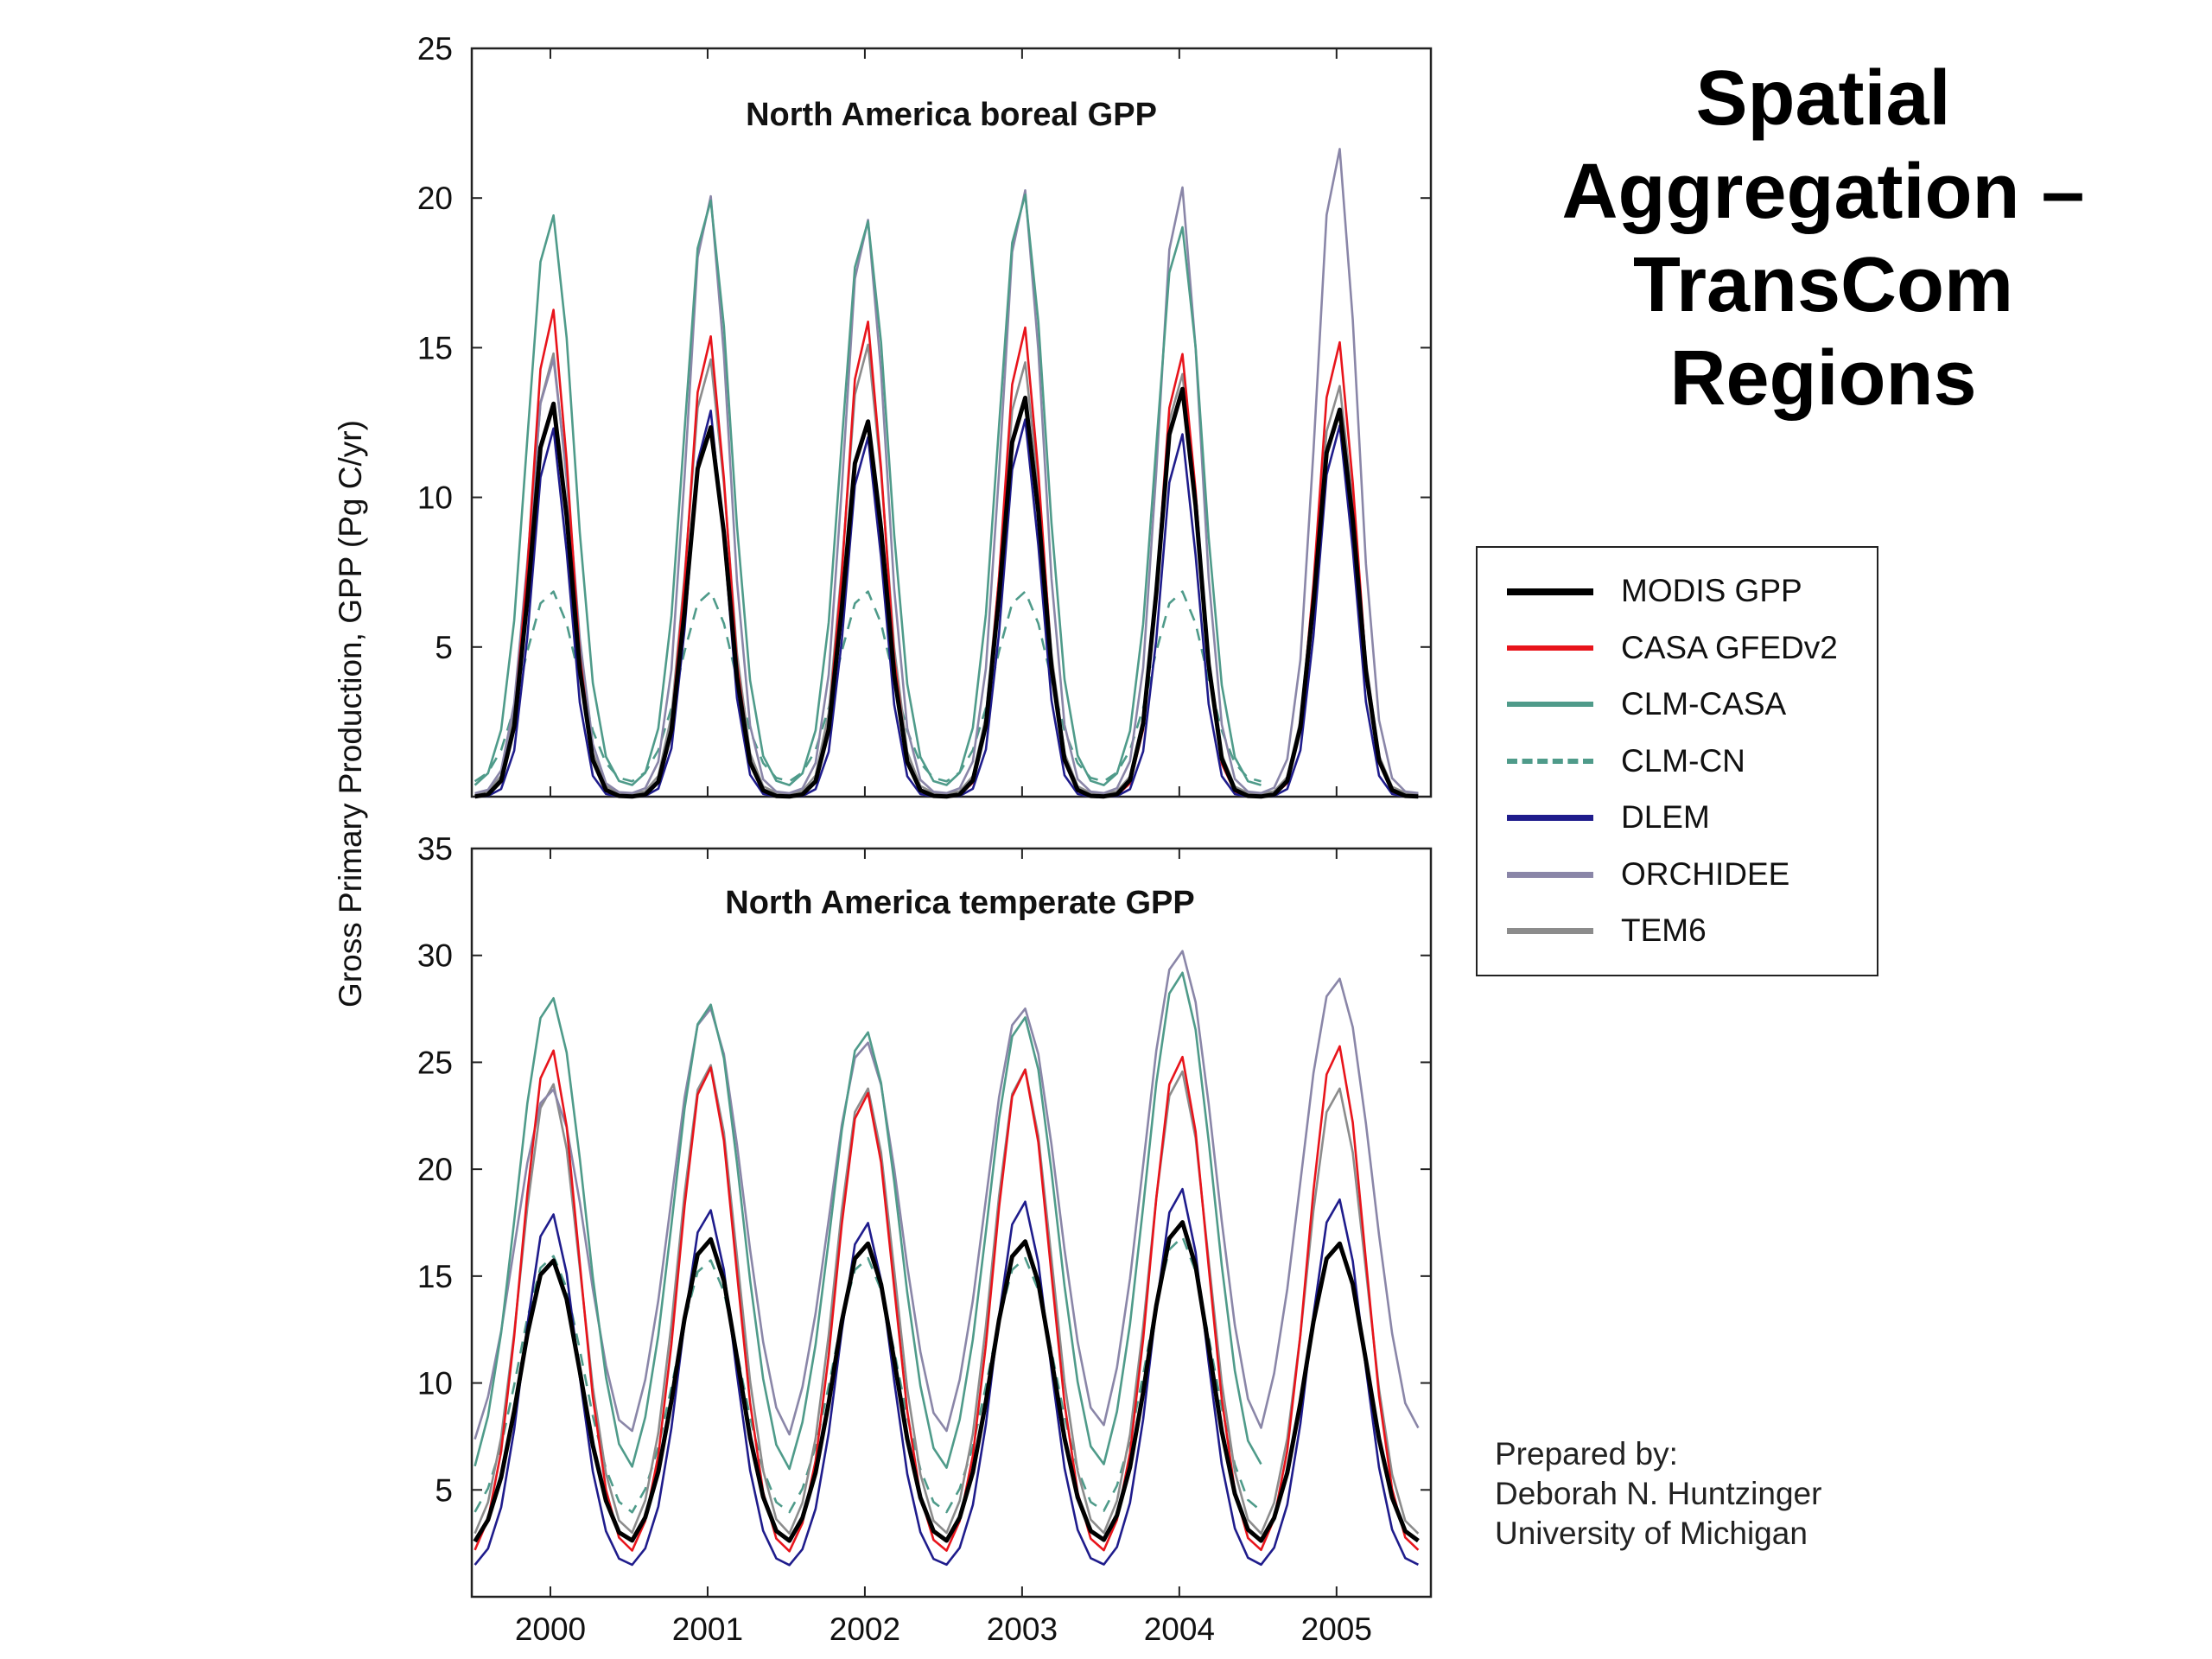 The image size is (2212, 1659). Describe the element at coordinates (1665, 817) in the screenshot. I see `legend-label: DLEM` at that location.